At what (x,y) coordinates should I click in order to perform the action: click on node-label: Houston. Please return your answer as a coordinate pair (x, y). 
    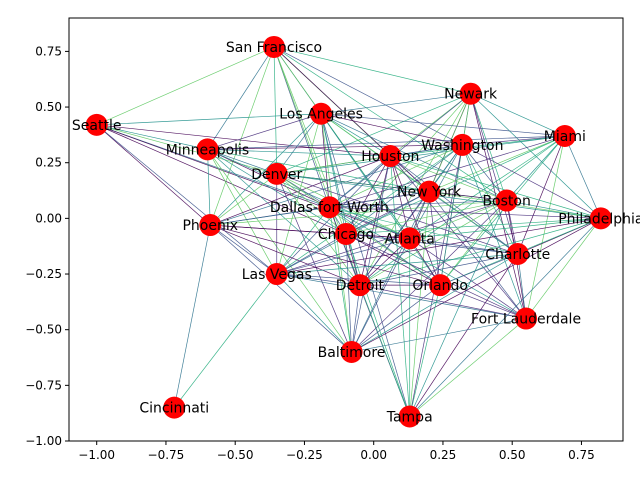
    Looking at the image, I should click on (390, 157).